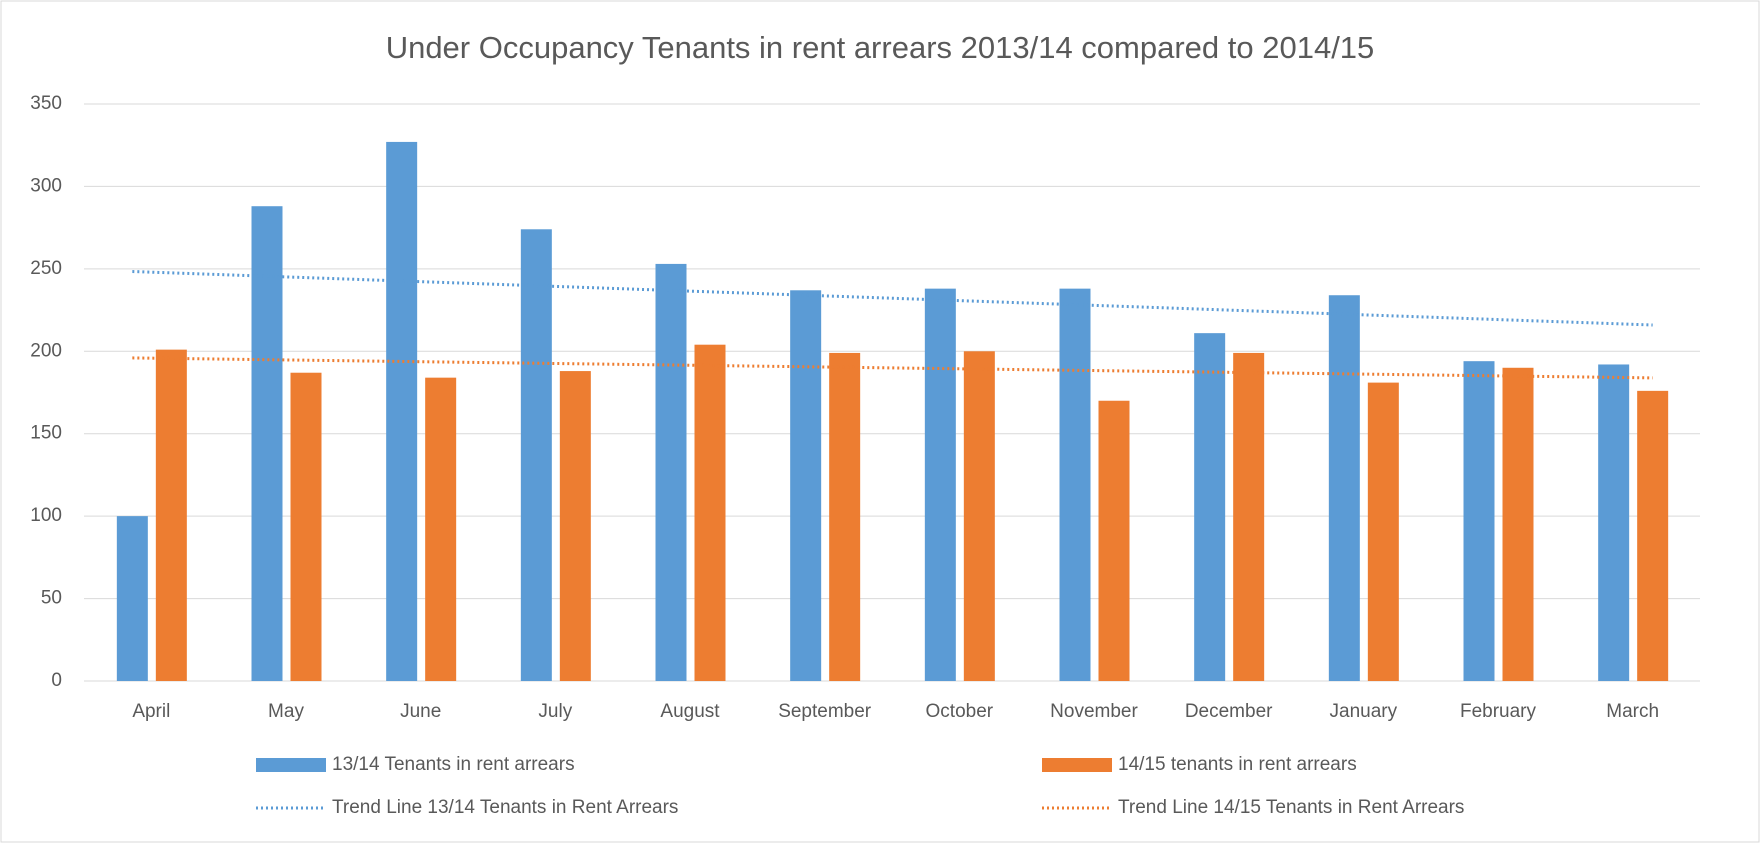 The width and height of the screenshot is (1760, 843). Describe the element at coordinates (453, 764) in the screenshot. I see `legend-label: 13/14 Tenants in rent arrears` at that location.